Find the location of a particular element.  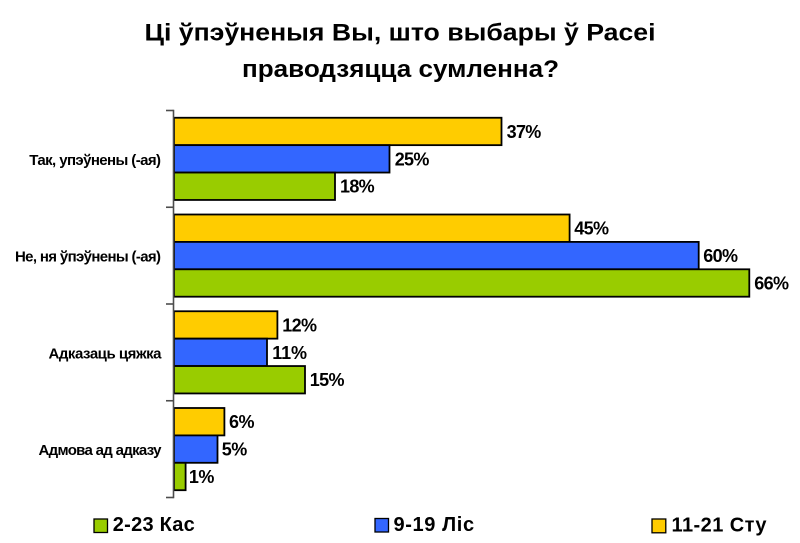

svg-text: 25% is located at coordinates (412, 159).